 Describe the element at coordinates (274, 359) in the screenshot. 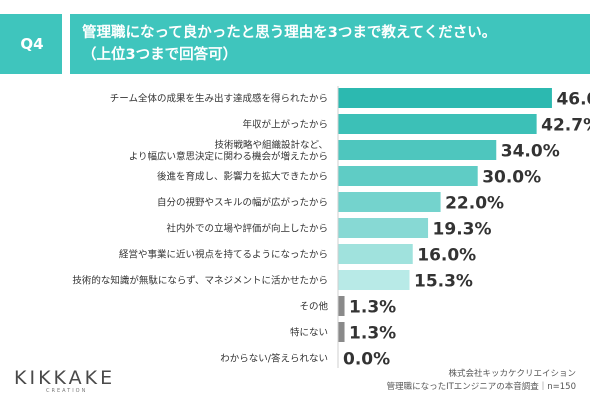

I see `category-label-10: わからない/答えられない` at that location.